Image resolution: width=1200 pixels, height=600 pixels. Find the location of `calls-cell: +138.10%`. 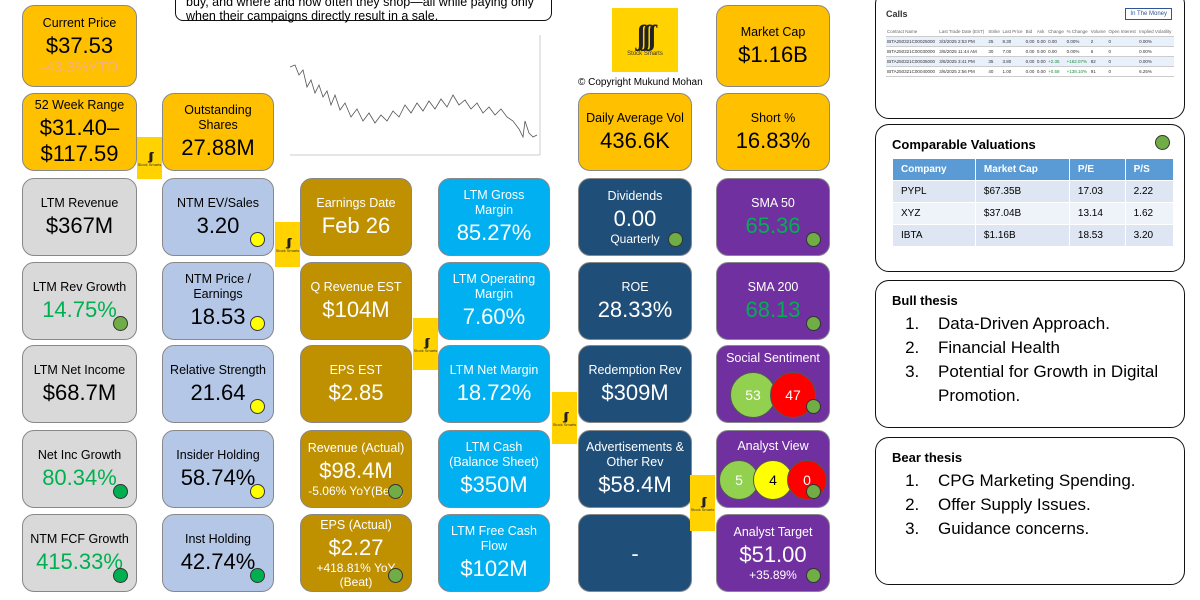

calls-cell: +138.10% is located at coordinates (1077, 71).